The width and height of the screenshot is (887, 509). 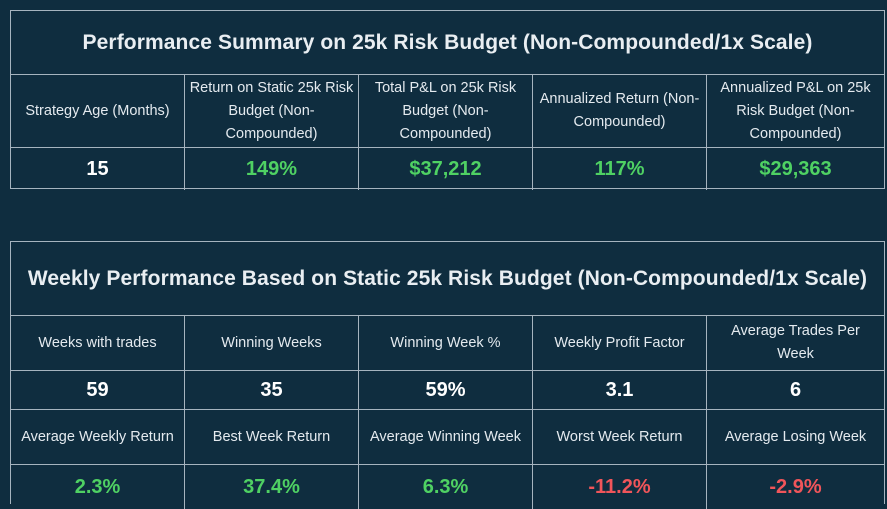 What do you see at coordinates (795, 436) in the screenshot?
I see `header-avg-losing-week: Average Losing Week` at bounding box center [795, 436].